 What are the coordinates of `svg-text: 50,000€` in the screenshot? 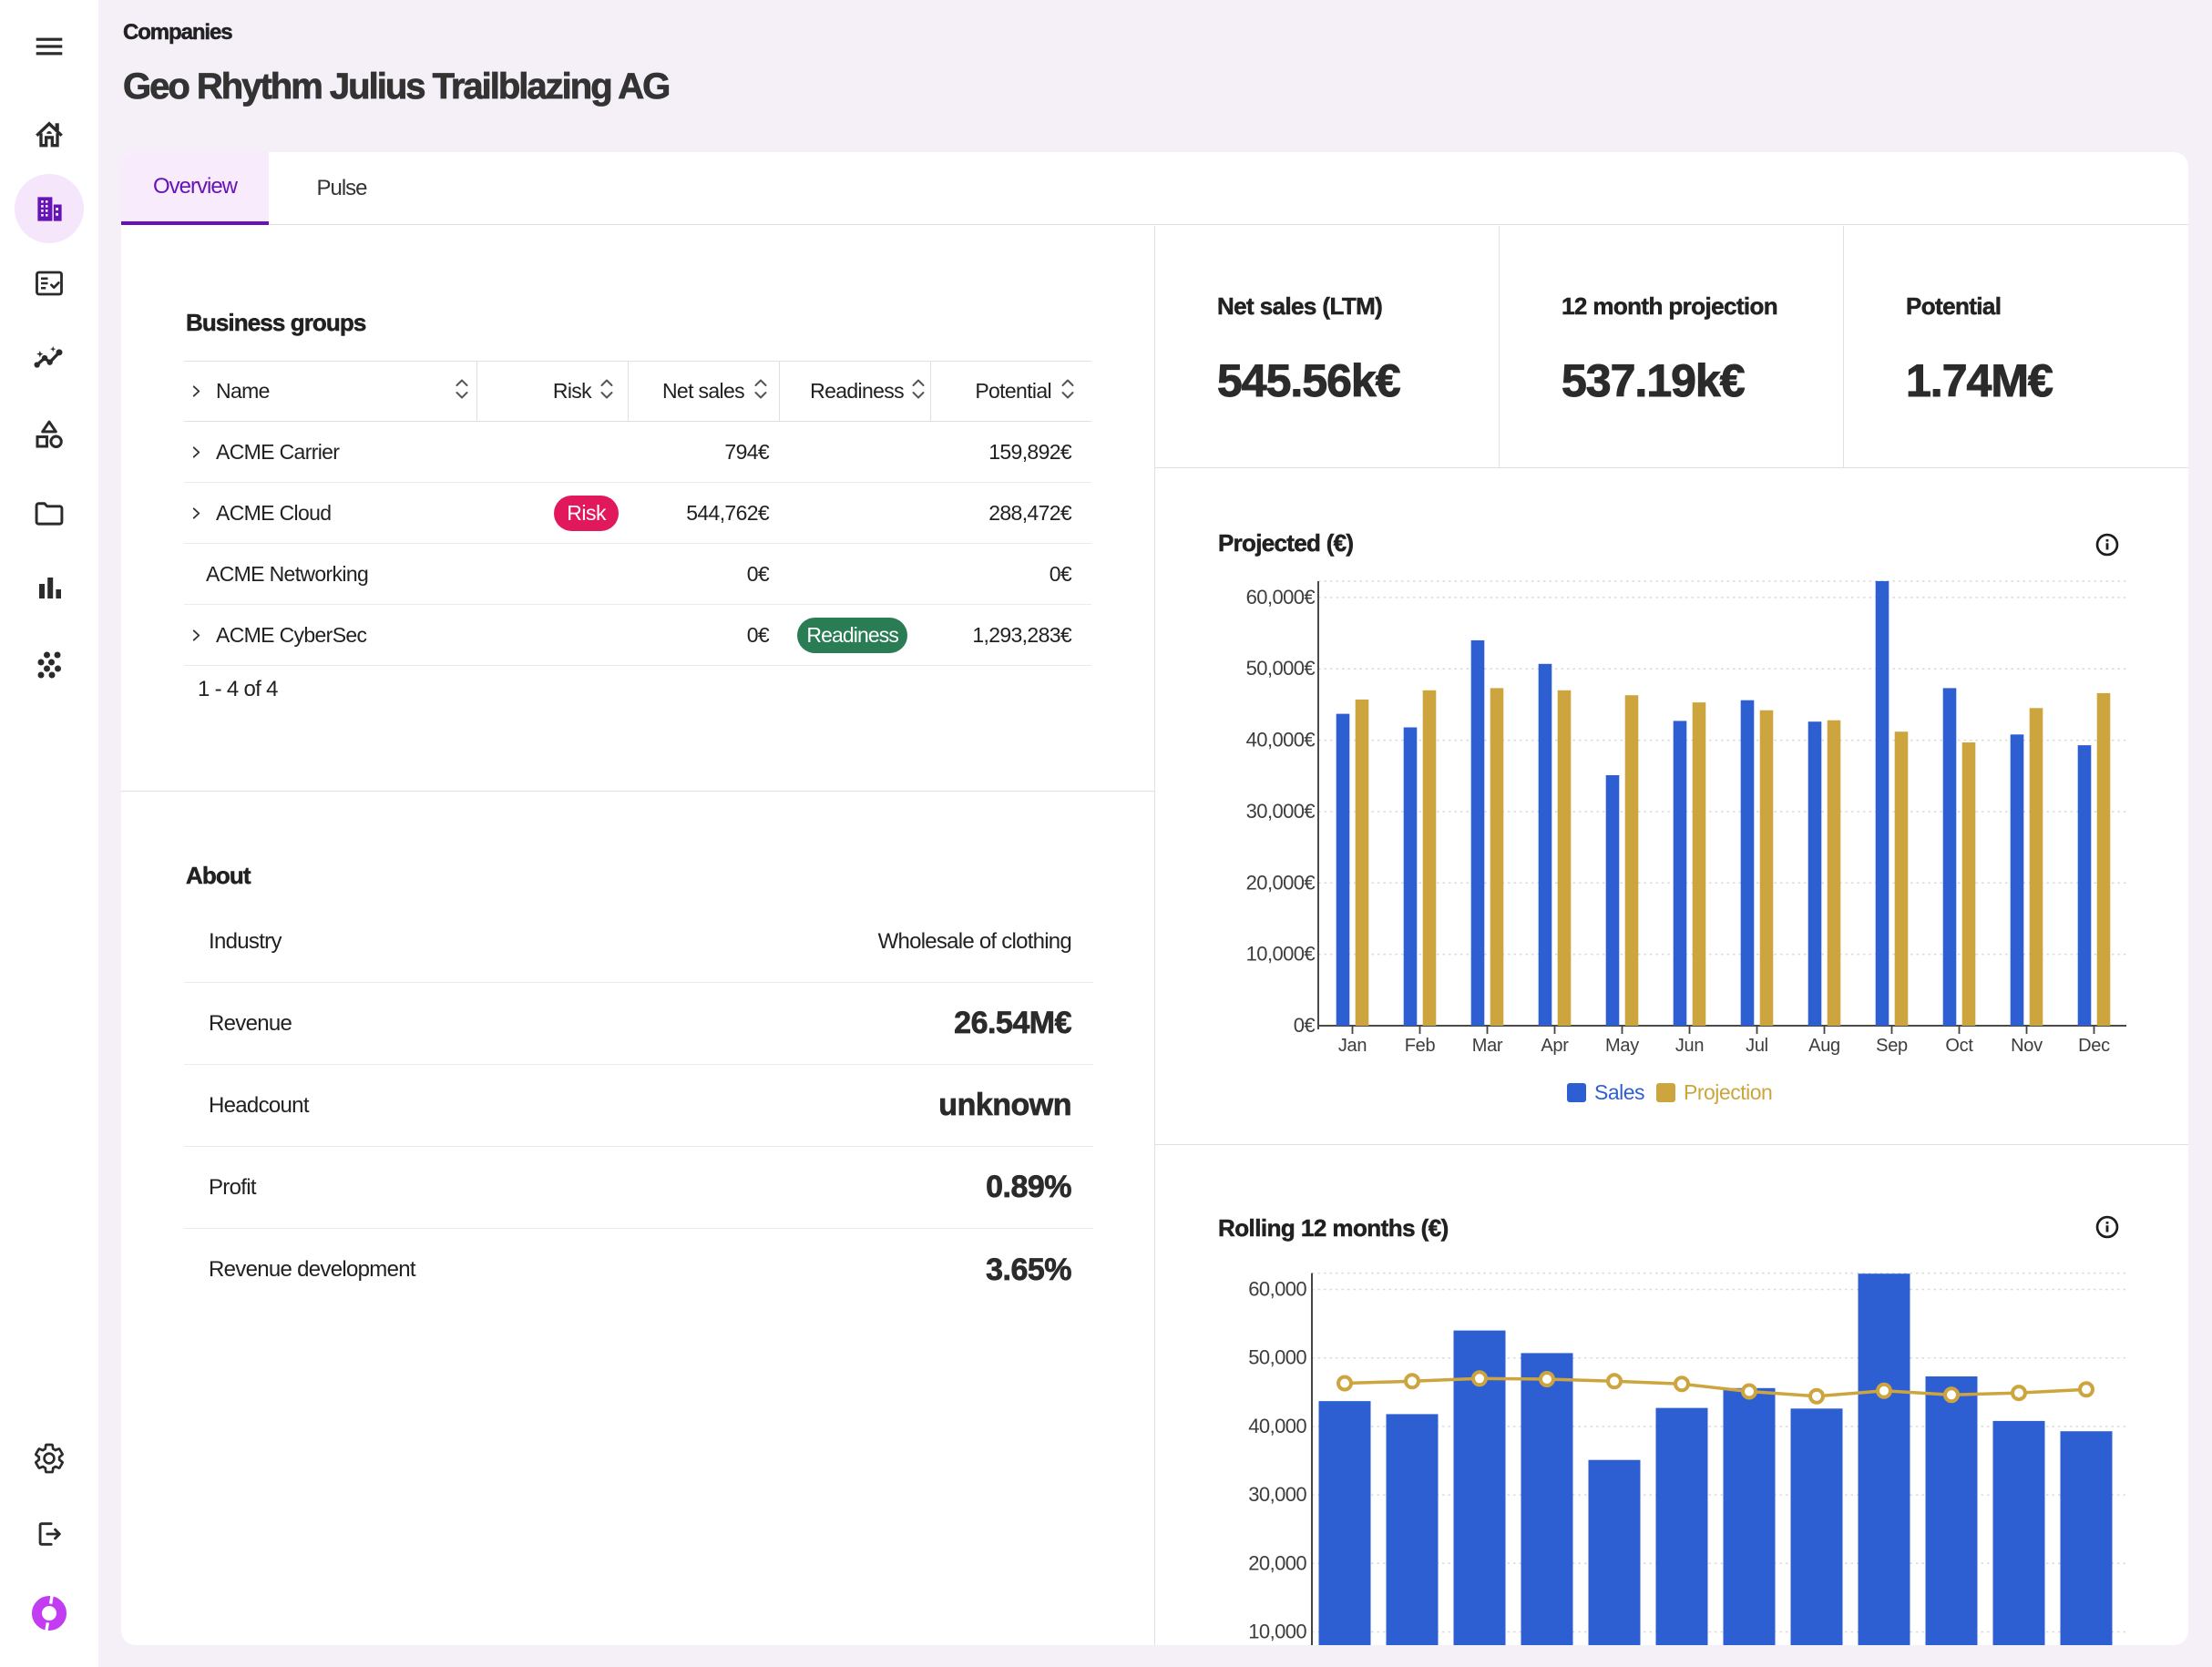 It's located at (1281, 669).